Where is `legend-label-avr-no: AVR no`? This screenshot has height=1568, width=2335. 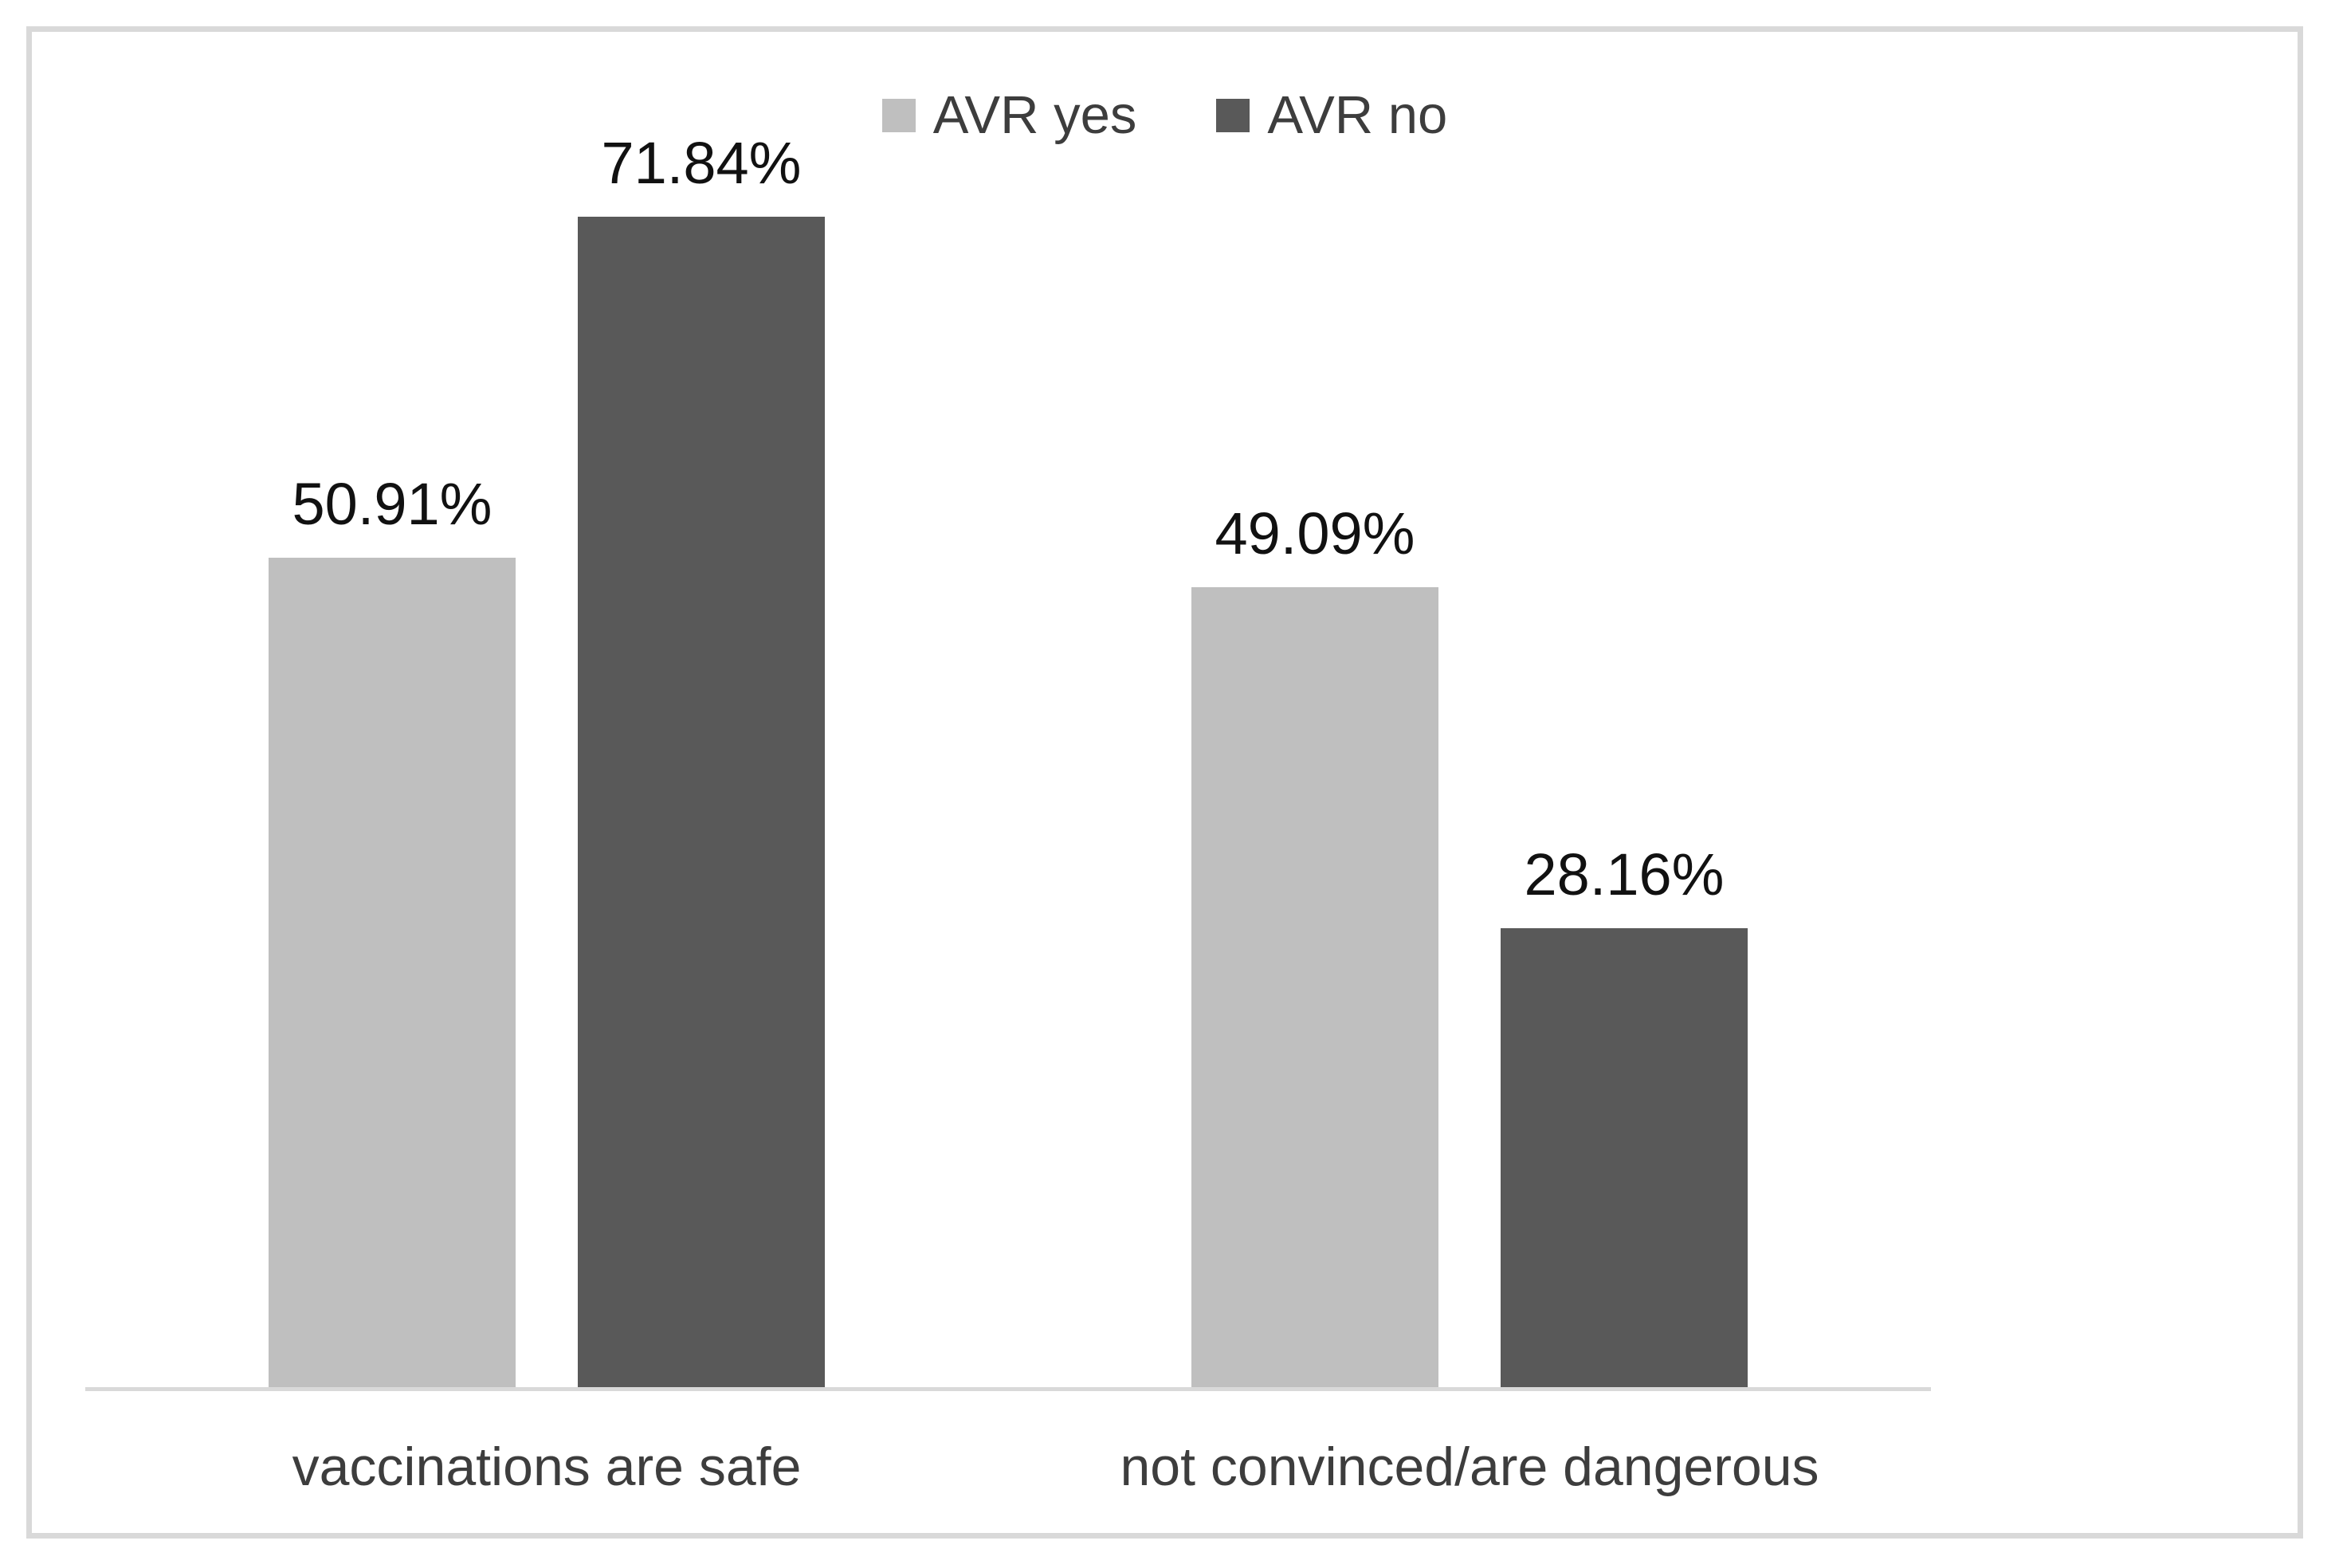
legend-label-avr-no: AVR no is located at coordinates (1357, 115).